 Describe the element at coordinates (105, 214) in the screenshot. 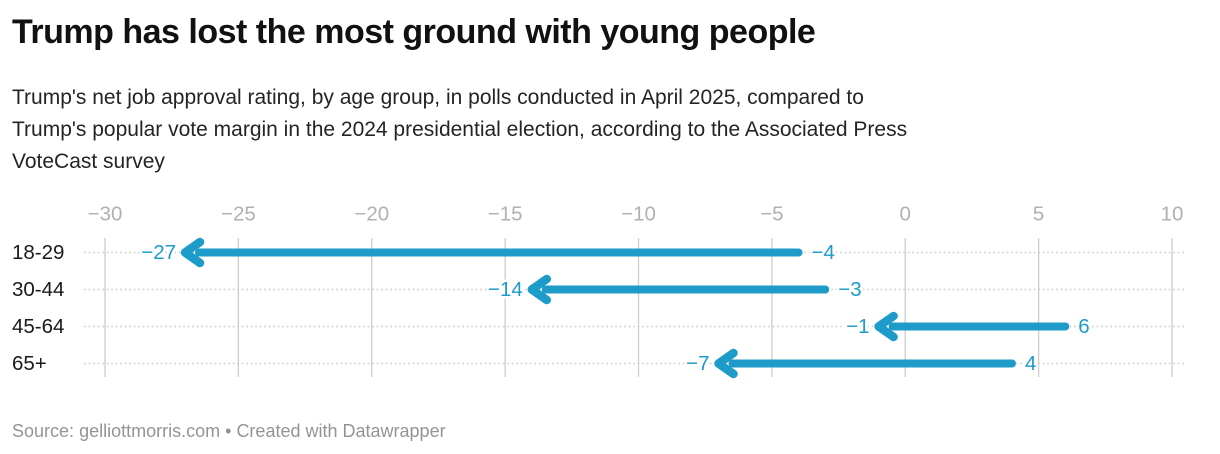

I see `x-tick-label: −30` at that location.